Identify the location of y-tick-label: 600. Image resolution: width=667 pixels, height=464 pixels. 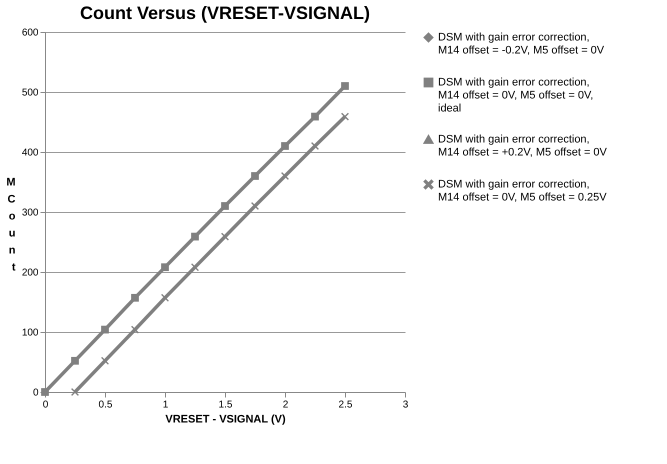
(30, 33).